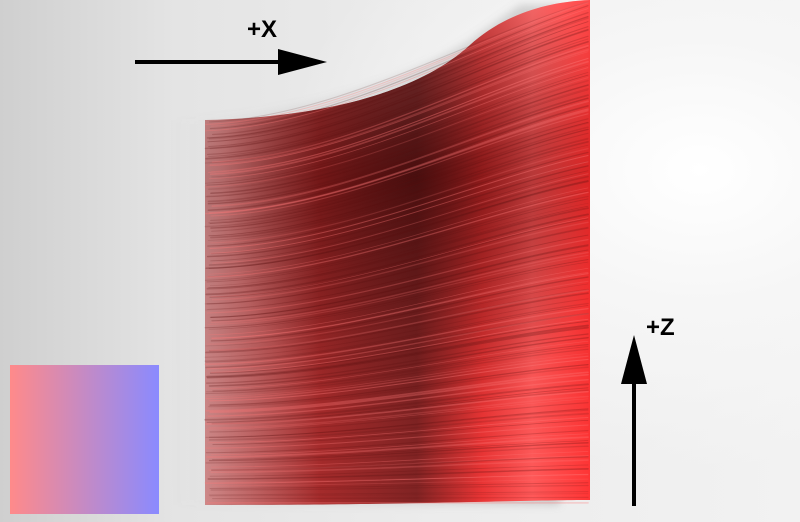 Image resolution: width=800 pixels, height=522 pixels. I want to click on color-gradient-swatch, so click(84, 439).